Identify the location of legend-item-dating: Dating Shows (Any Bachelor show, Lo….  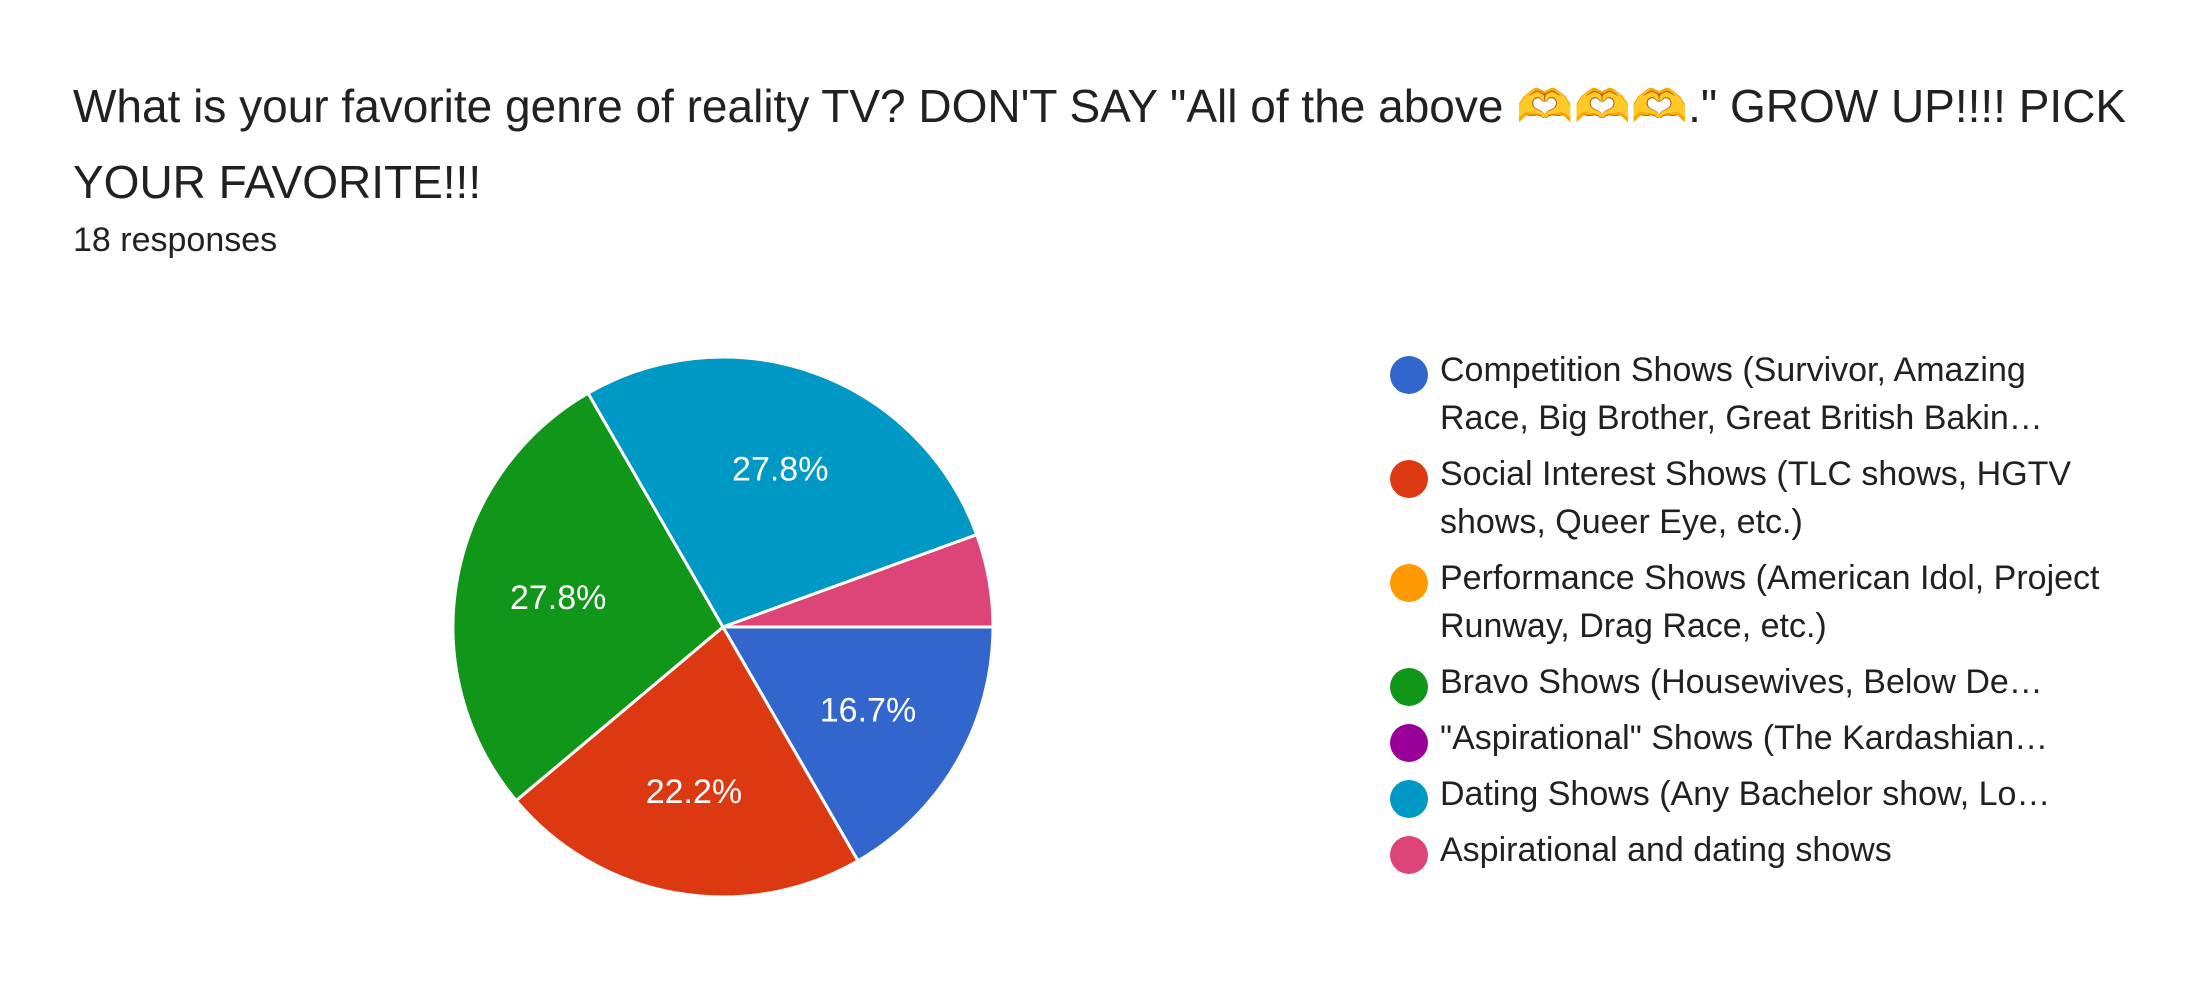
(1750, 794).